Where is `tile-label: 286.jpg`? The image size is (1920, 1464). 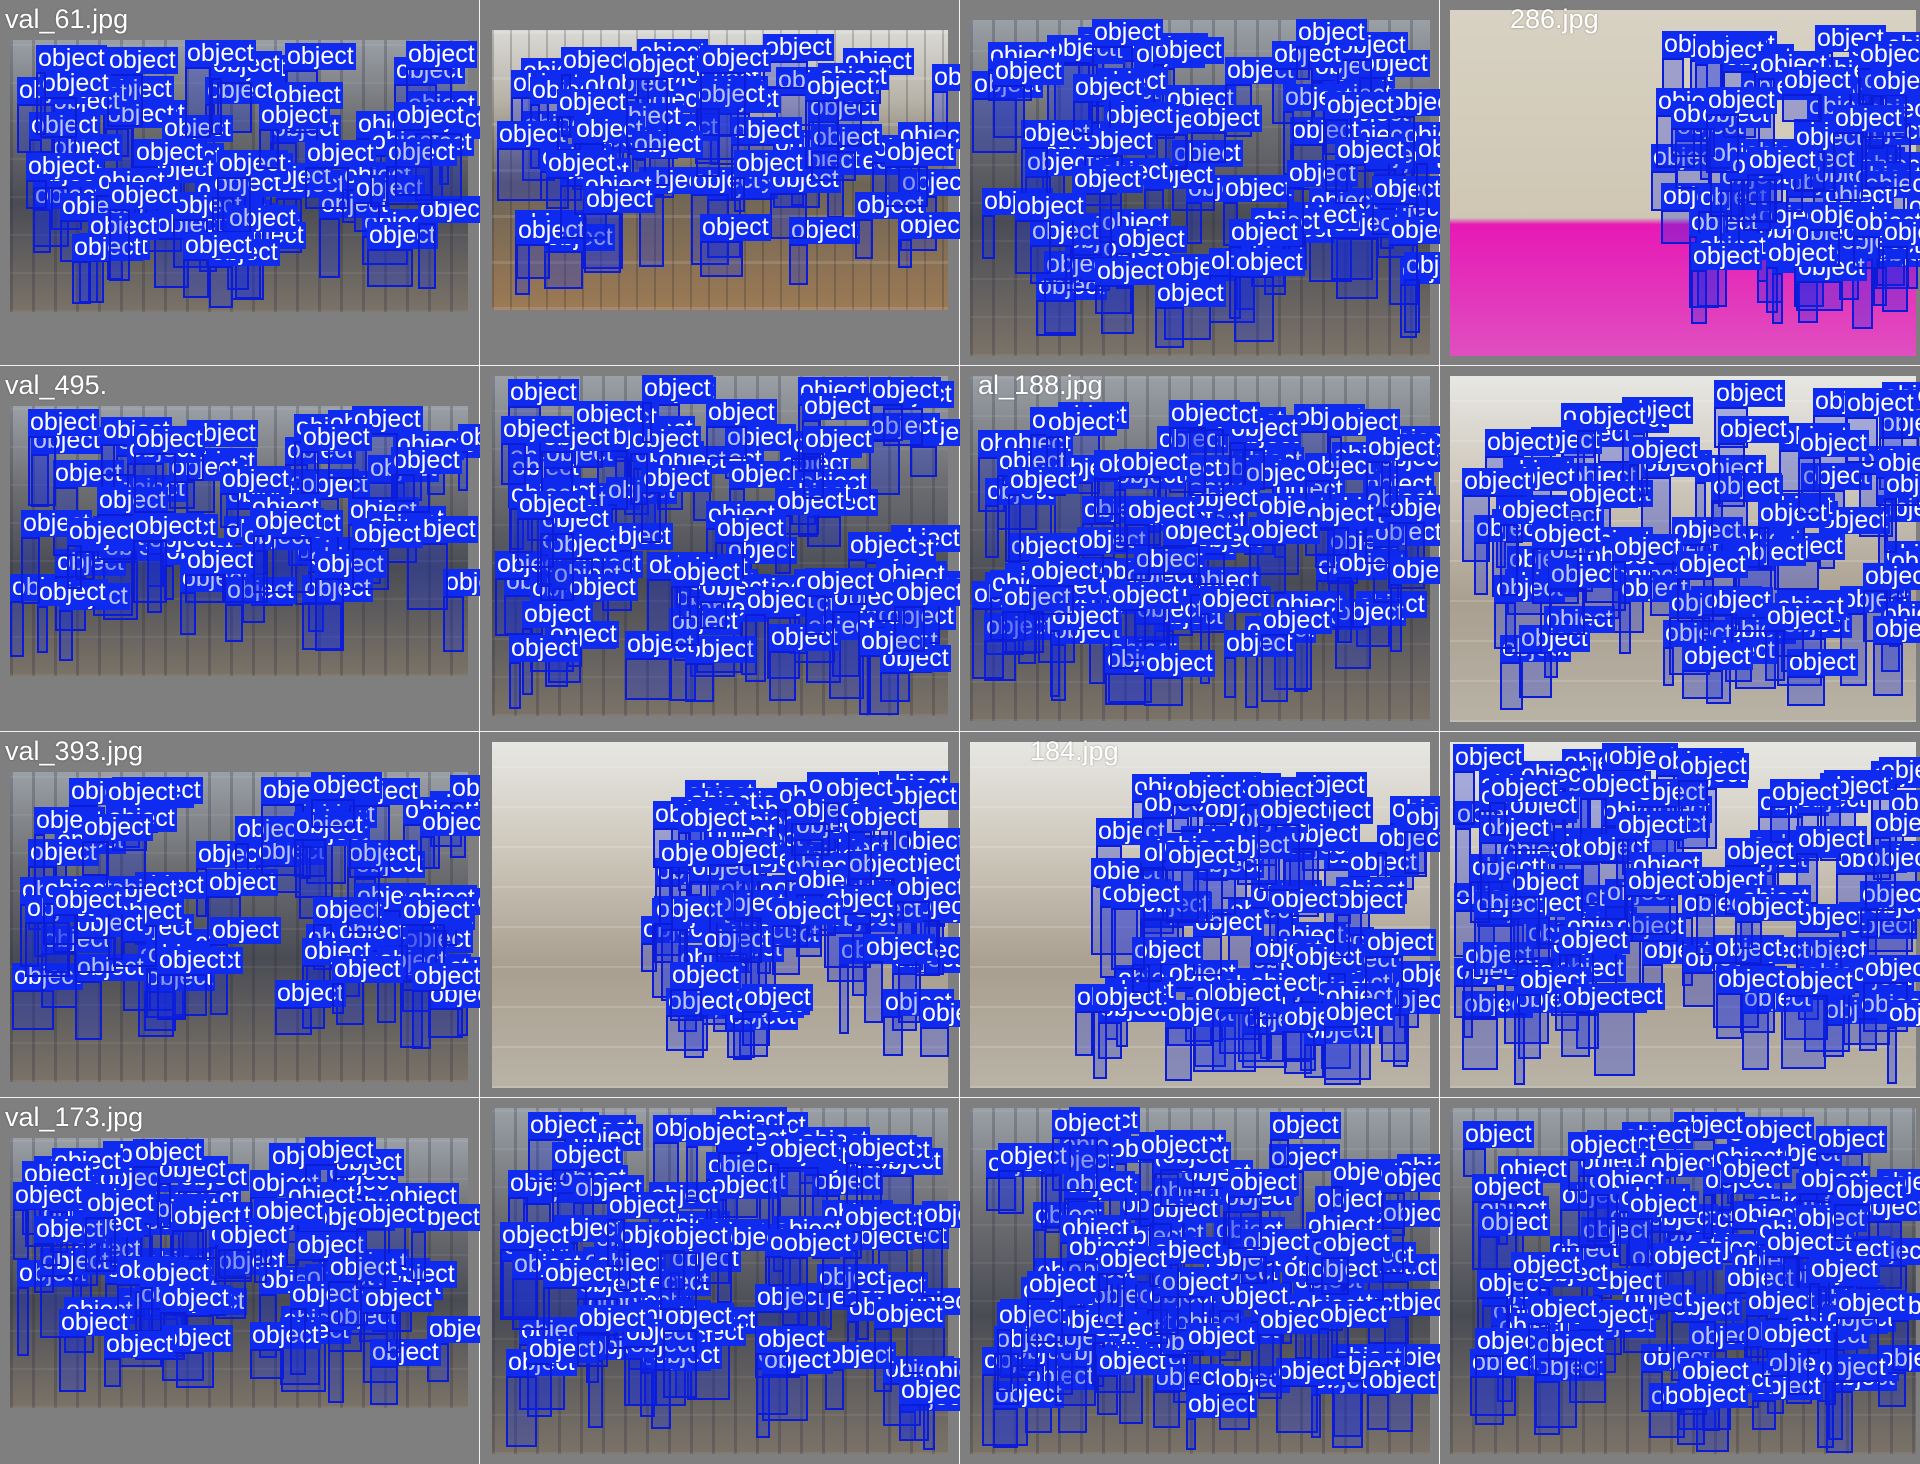
tile-label: 286.jpg is located at coordinates (1554, 19).